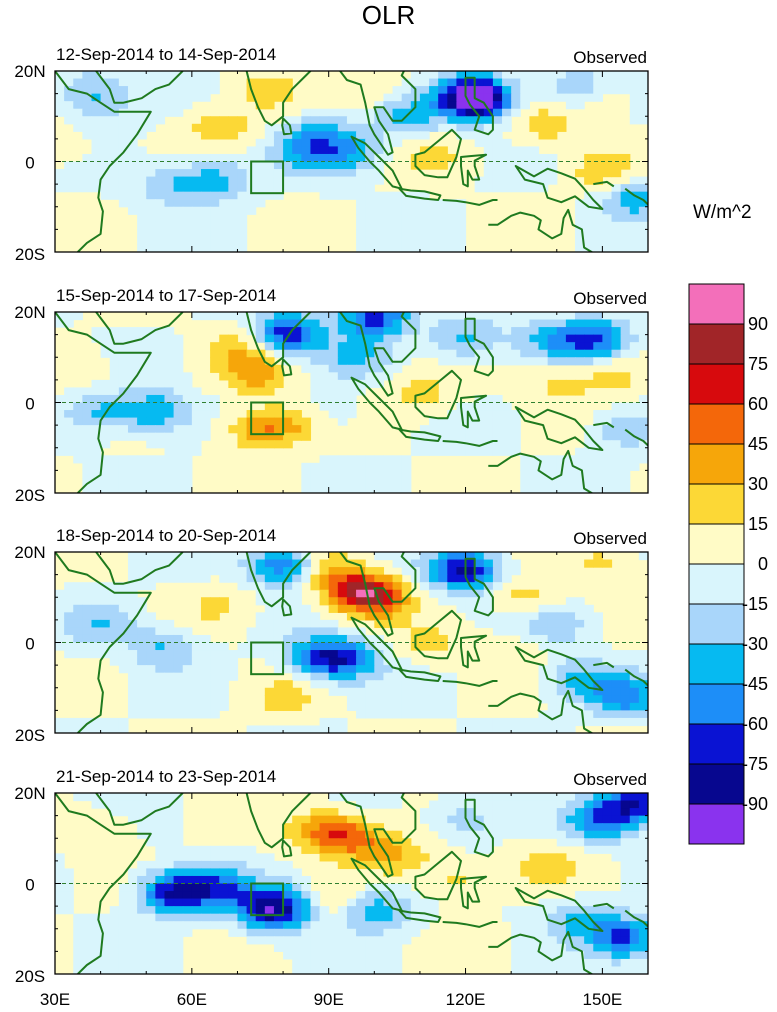 Image resolution: width=777 pixels, height=1012 pixels. Describe the element at coordinates (438, 634) in the screenshot. I see `borneo` at that location.